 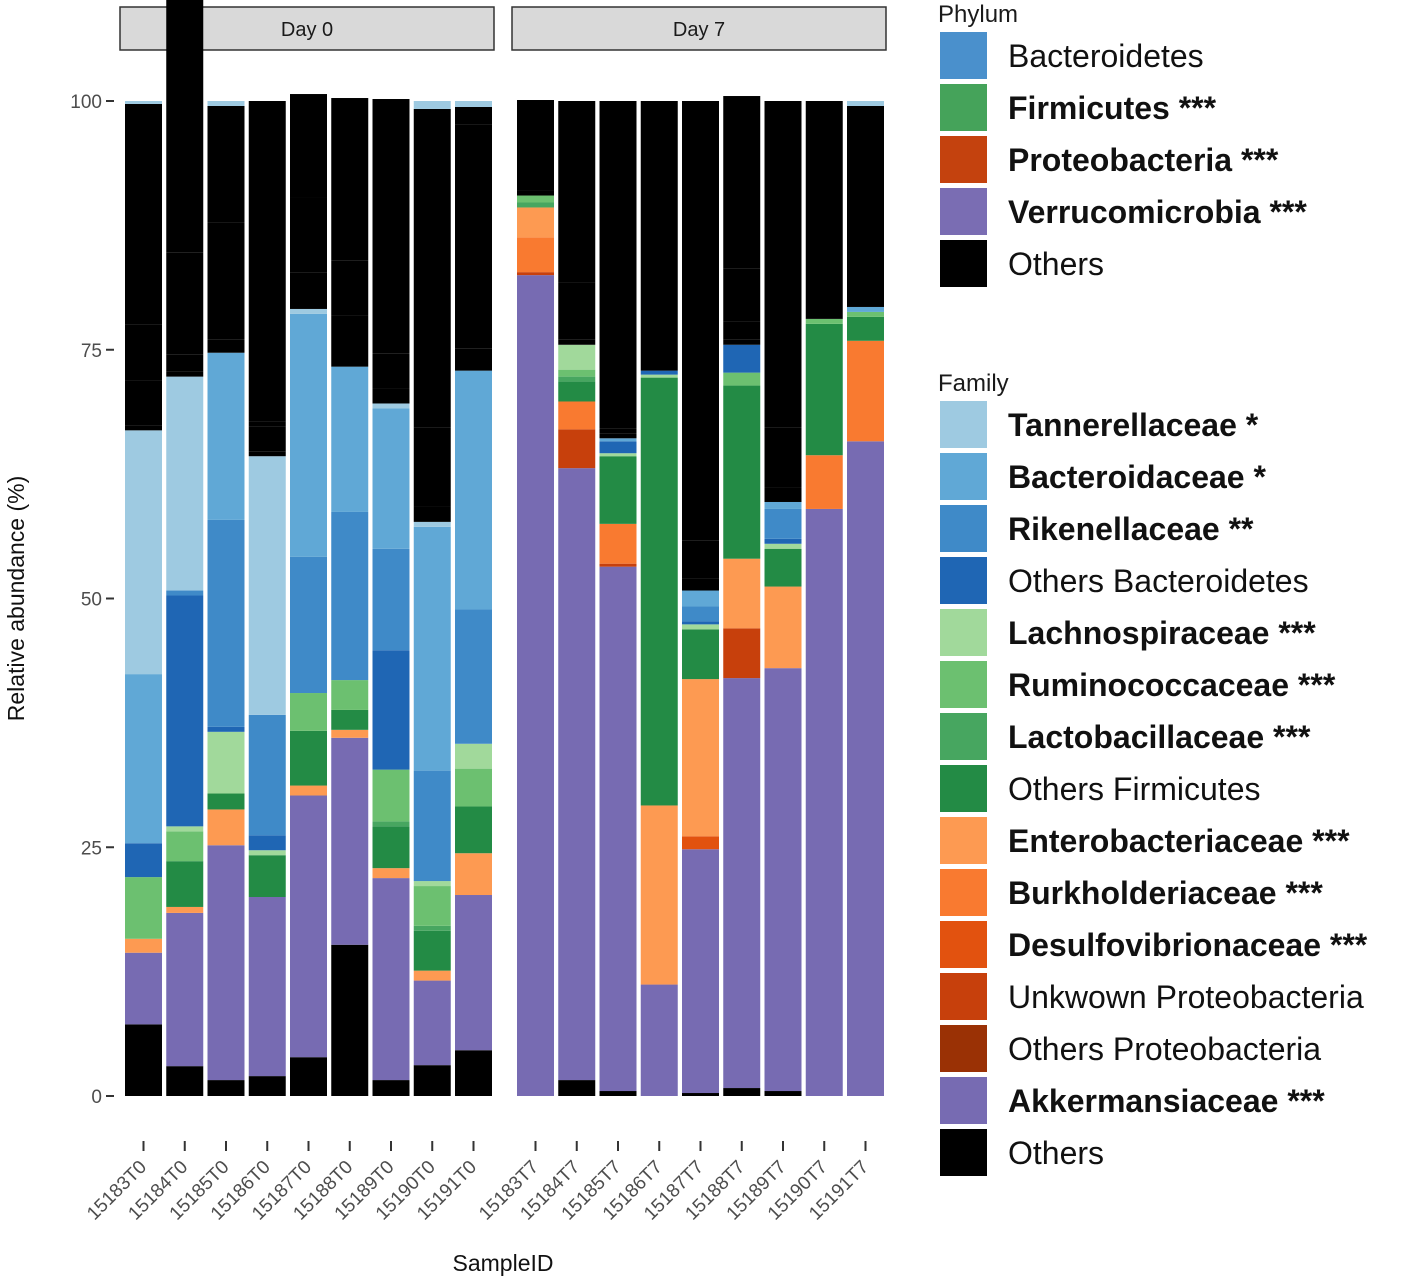 I want to click on facet-strip-label: Day 7, so click(x=699, y=30).